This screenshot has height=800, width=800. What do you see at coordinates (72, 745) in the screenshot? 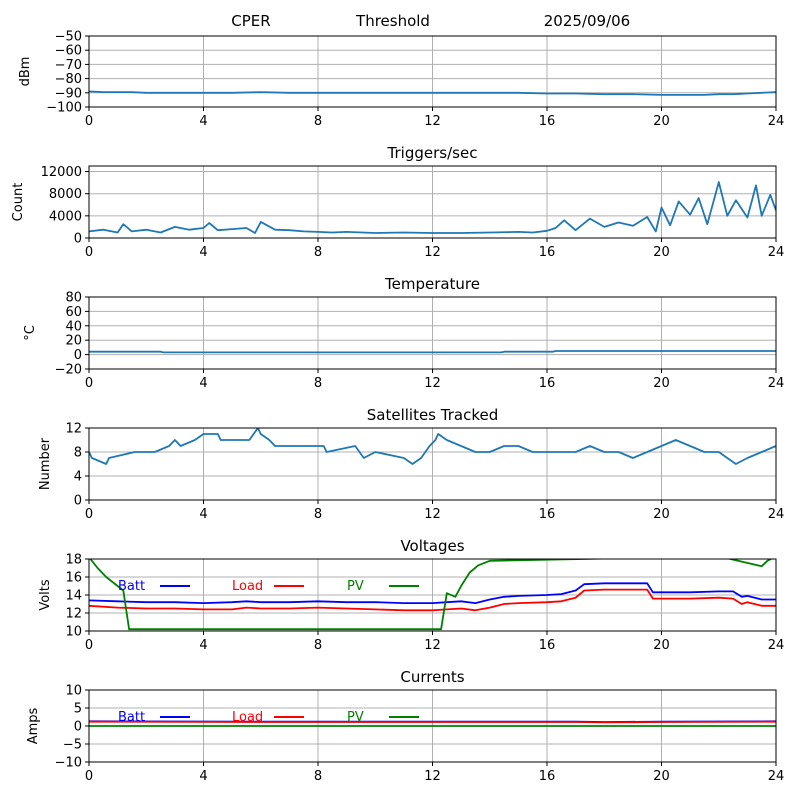
I see `y-tick-label: −5` at bounding box center [72, 745].